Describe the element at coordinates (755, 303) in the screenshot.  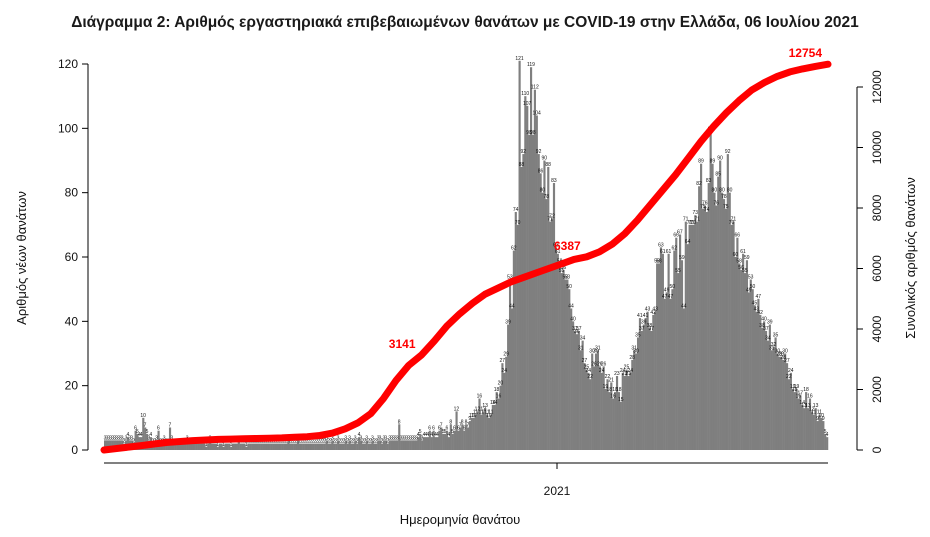
I see `bar-value-label: 45` at that location.